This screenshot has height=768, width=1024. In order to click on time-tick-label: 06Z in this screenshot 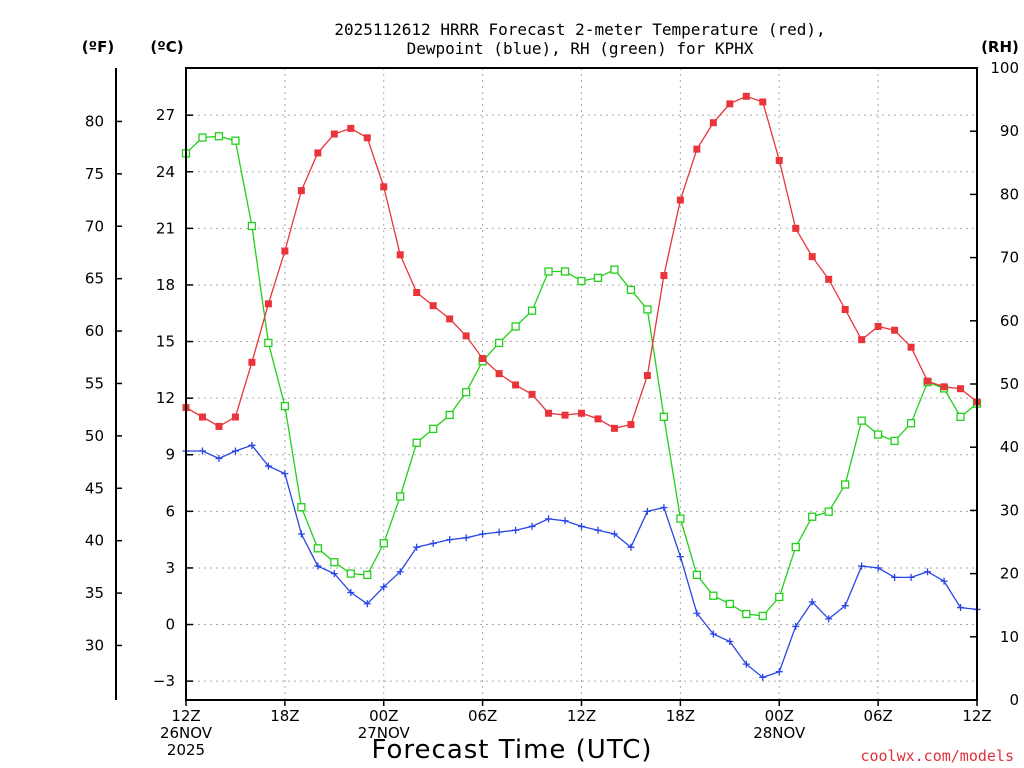, I will do `click(482, 716)`.